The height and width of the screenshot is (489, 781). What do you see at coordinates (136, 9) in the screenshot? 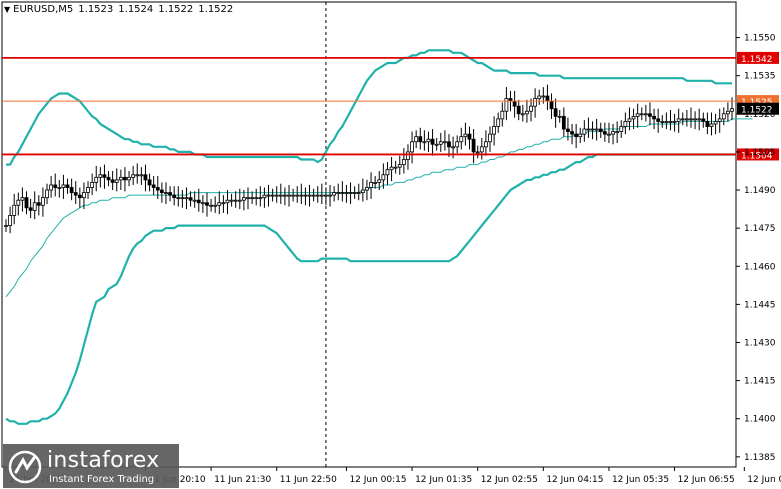
I see `high-value: 1.1524` at bounding box center [136, 9].